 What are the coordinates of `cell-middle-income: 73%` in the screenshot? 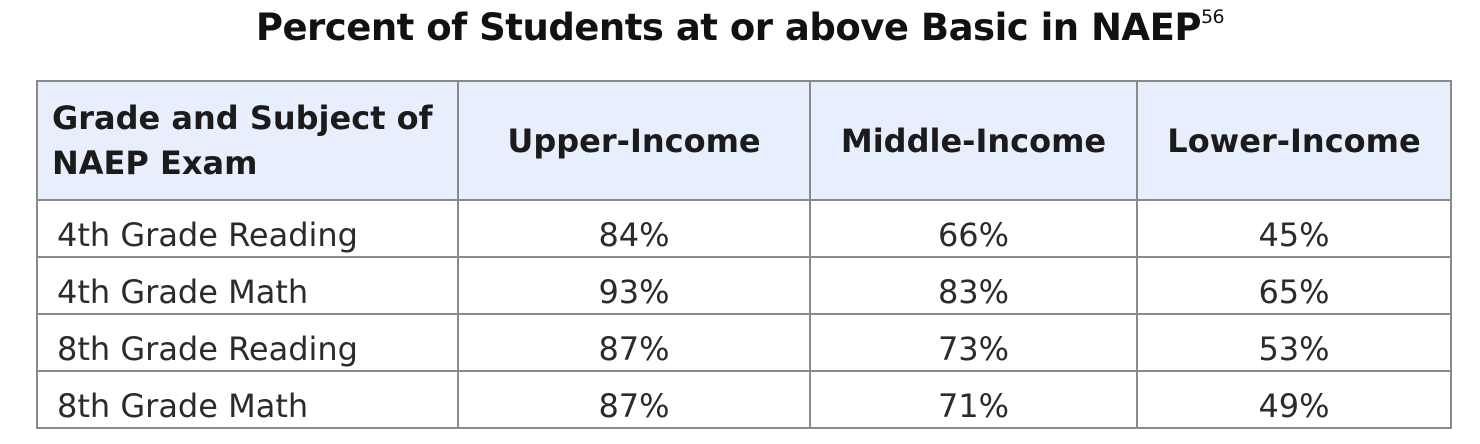 It's located at (973, 342).